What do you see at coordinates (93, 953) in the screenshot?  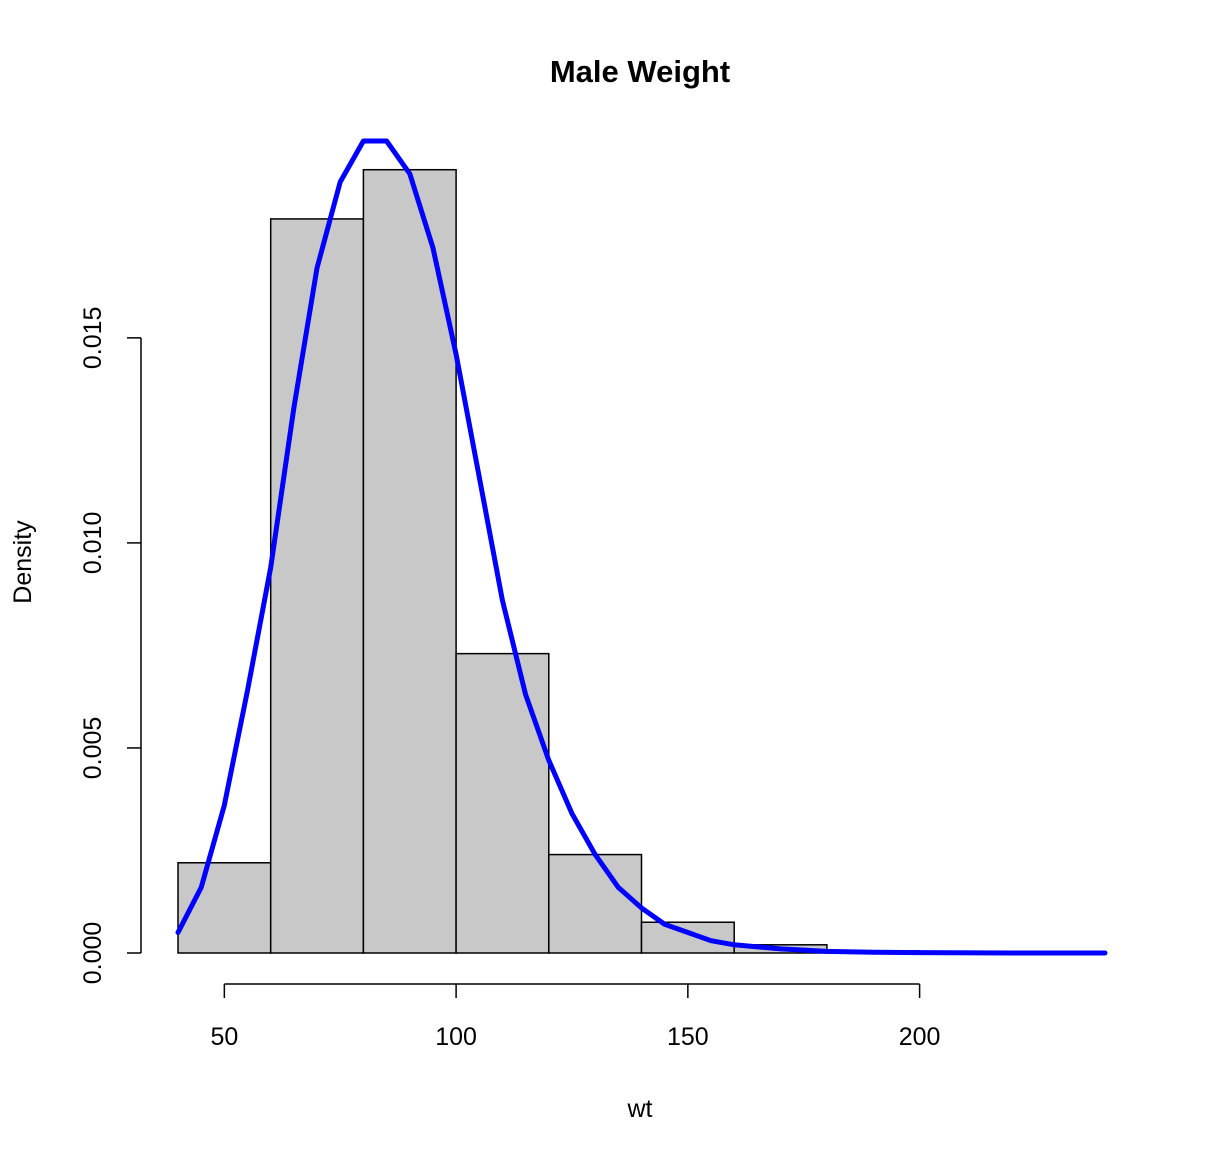 I see `y-tick-label: 0.000` at bounding box center [93, 953].